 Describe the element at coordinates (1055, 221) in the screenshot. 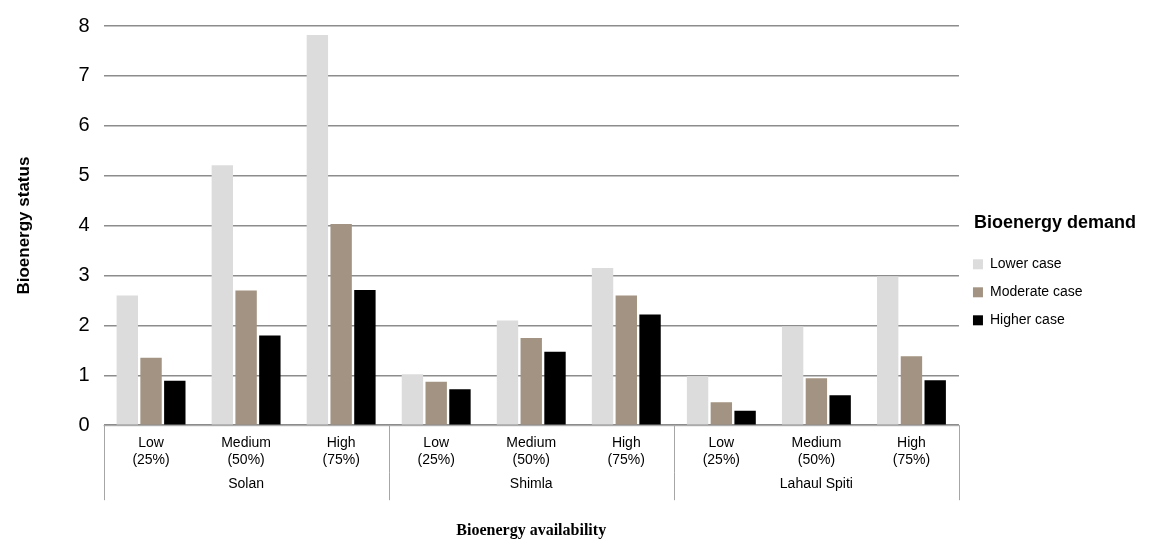

I see `legend-title: Bioenergy demand` at that location.